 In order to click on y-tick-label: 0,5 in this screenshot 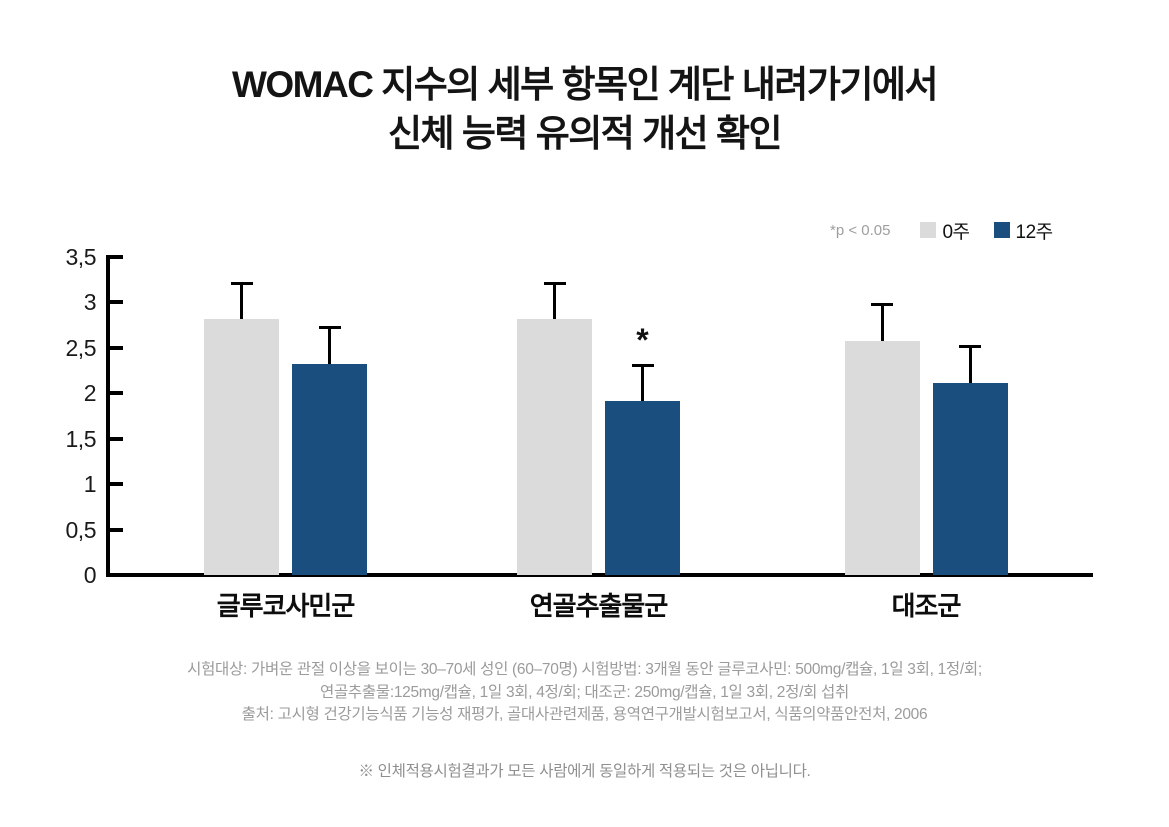, I will do `click(81, 529)`.